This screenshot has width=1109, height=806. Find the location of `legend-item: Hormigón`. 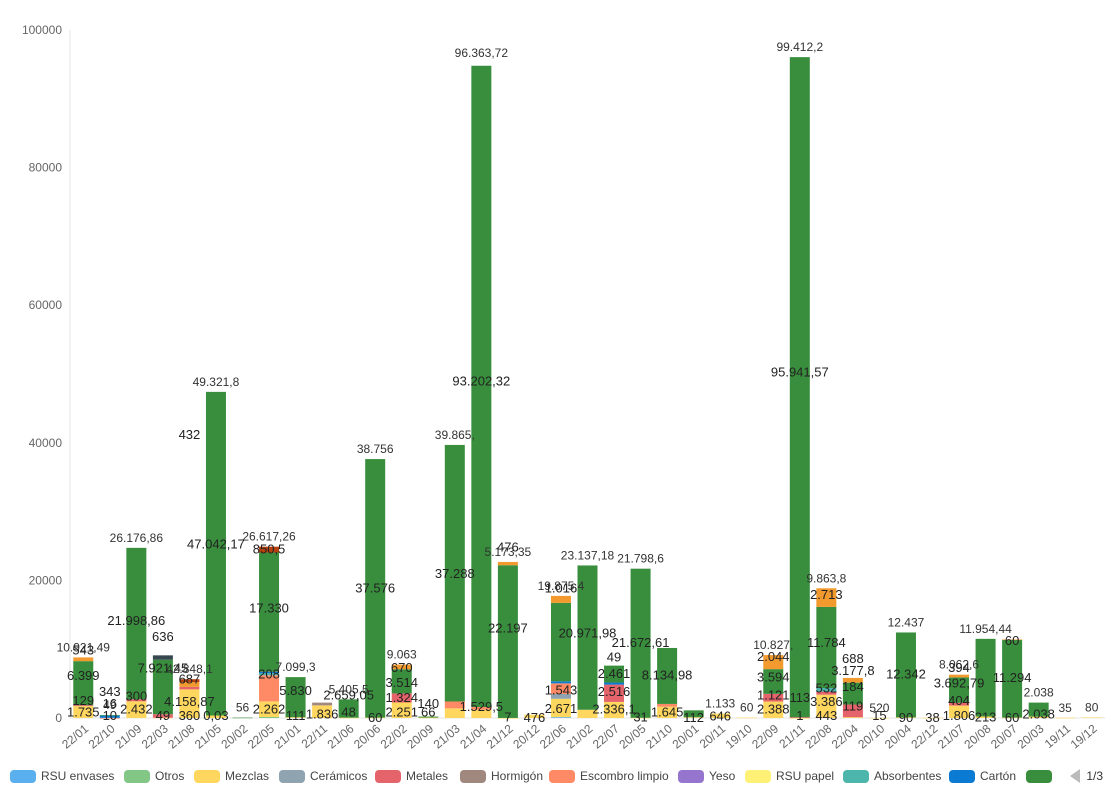

legend-item: Hormigón is located at coordinates (501, 776).